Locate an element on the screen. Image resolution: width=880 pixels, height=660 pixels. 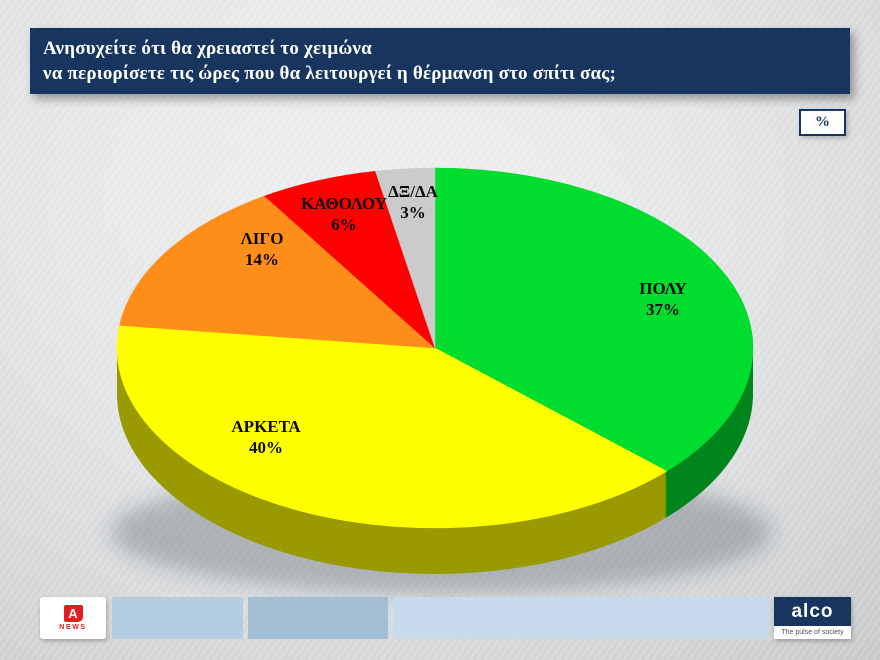
slice-label: ΔΞ/ΔΑ 3% is located at coordinates (413, 202).